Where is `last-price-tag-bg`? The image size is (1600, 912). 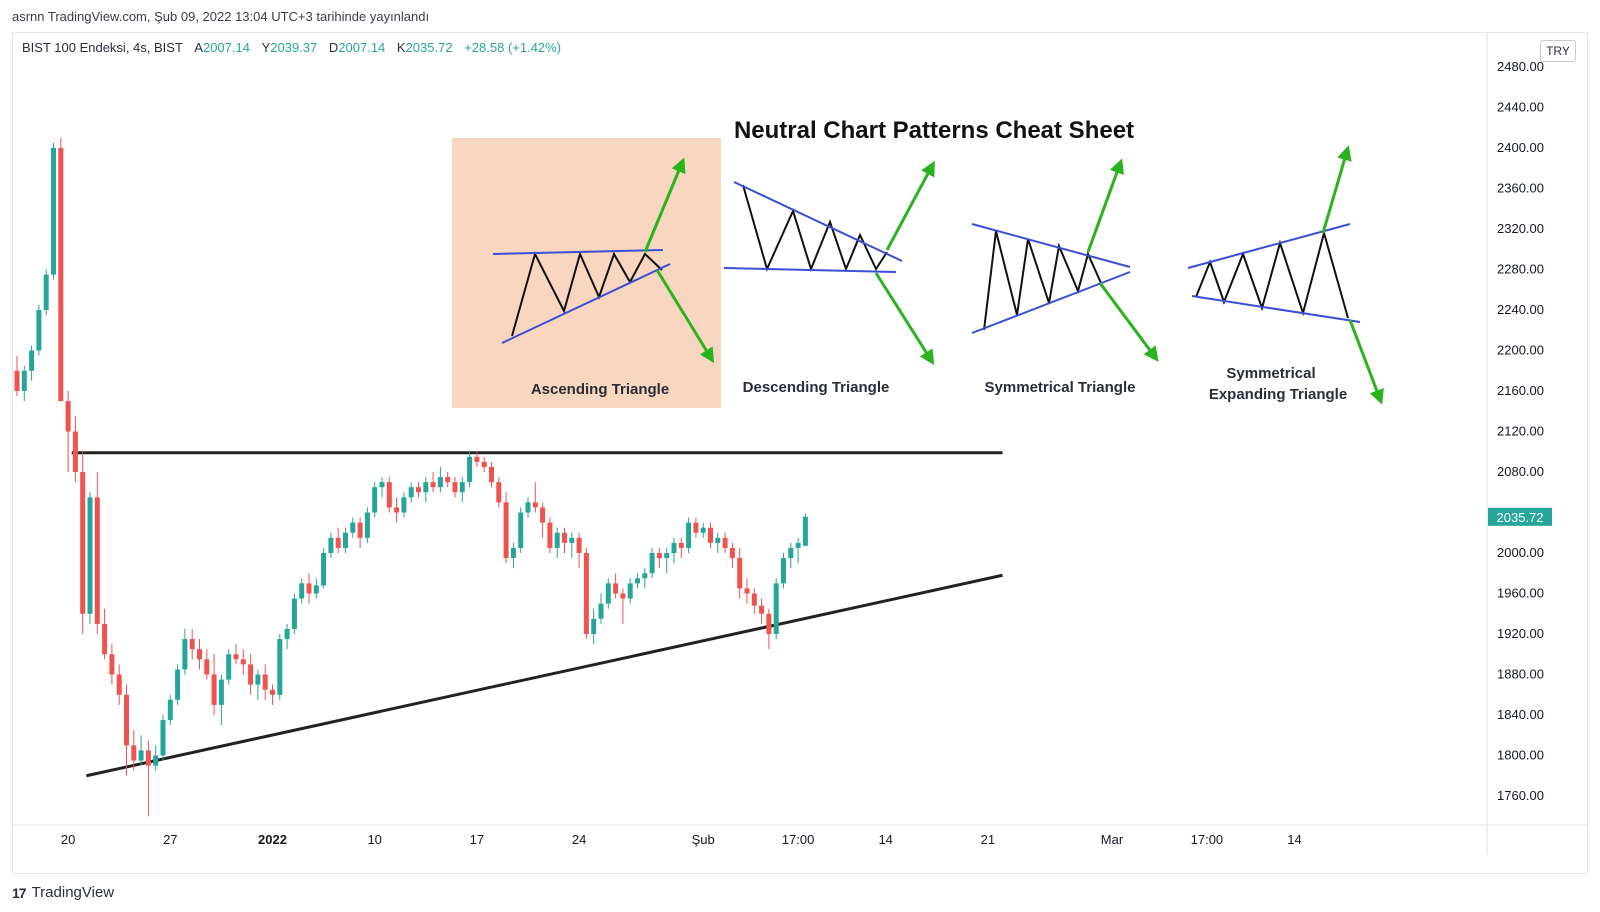
last-price-tag-bg is located at coordinates (1520, 516).